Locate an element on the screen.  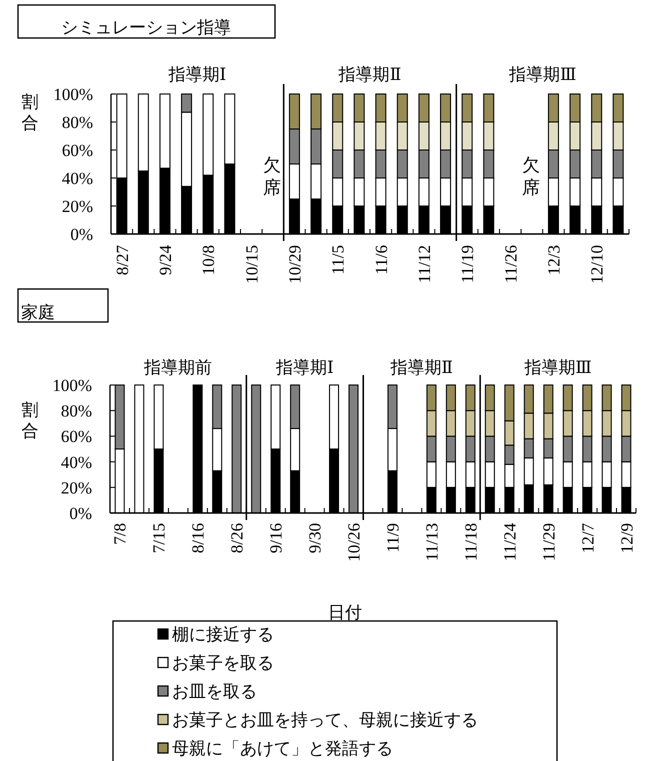
x-tick-label: 10/29 is located at coordinates (294, 264).